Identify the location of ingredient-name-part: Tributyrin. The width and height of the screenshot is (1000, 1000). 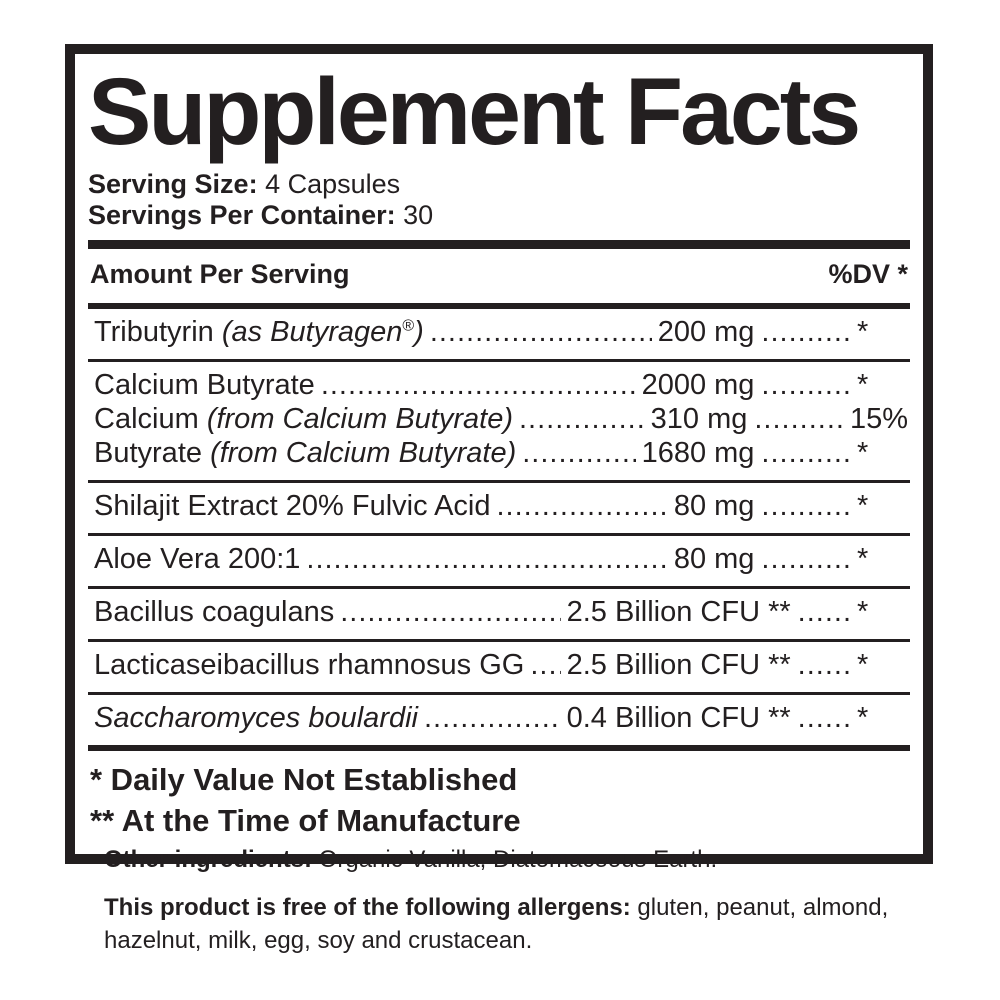
(158, 331).